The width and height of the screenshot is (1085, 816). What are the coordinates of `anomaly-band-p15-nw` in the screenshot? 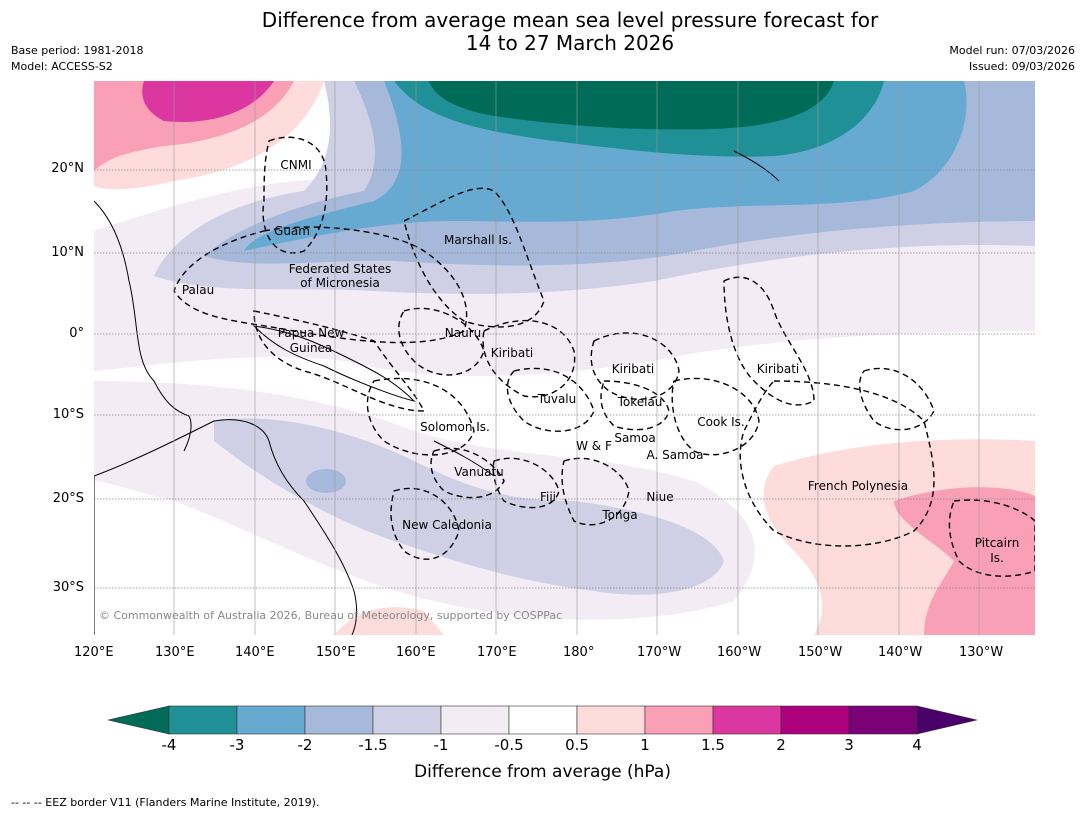 It's located at (208, 101).